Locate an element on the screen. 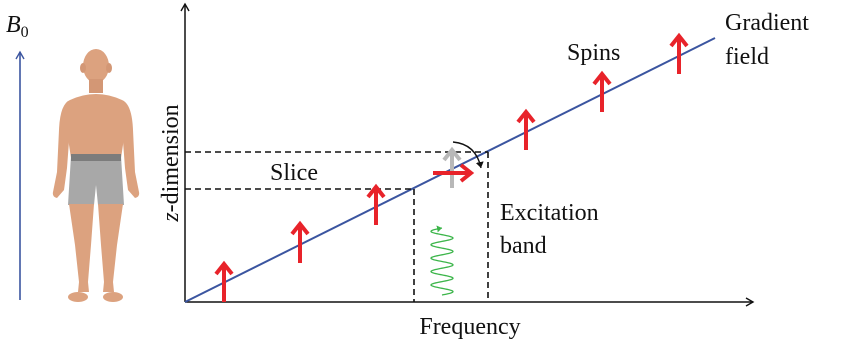 The width and height of the screenshot is (843, 347). sine-wave-icon is located at coordinates (442, 260).